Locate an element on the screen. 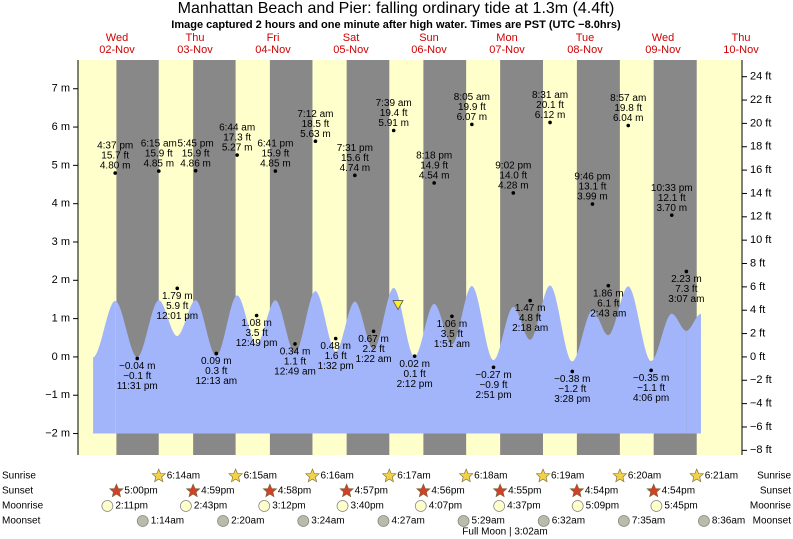 This screenshot has width=793, height=539. sunrise-time: 6:18am is located at coordinates (490, 476).